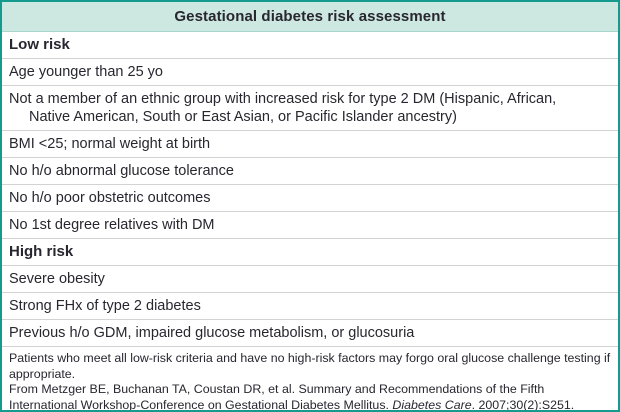  I want to click on high-risk-row-fhx: Strong FHx of type 2 diabetes, so click(310, 306).